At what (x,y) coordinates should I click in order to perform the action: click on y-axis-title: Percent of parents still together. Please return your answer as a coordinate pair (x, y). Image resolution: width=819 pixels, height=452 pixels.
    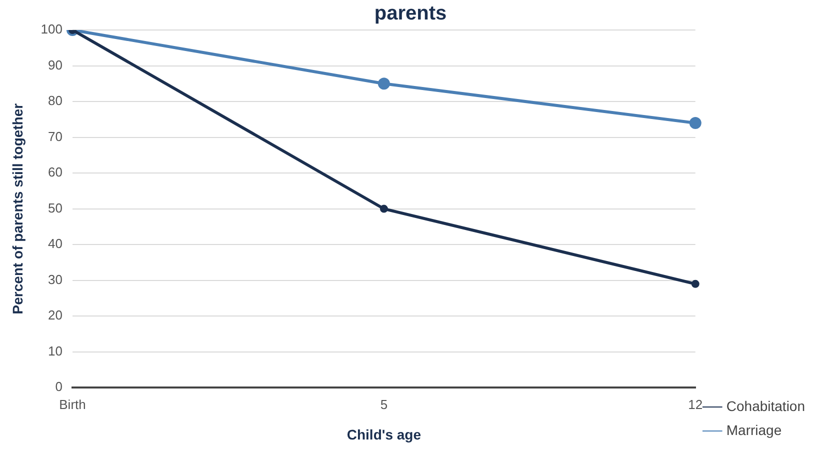
    Looking at the image, I should click on (17, 208).